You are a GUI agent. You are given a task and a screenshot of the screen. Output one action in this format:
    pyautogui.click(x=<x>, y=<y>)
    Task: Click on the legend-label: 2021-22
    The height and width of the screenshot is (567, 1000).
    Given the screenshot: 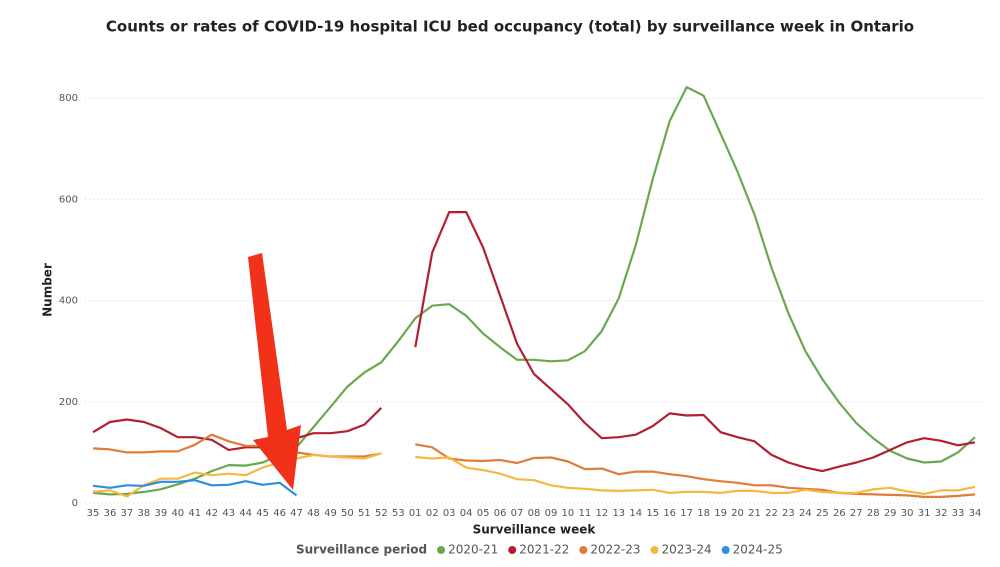 What is the action you would take?
    pyautogui.click(x=544, y=550)
    